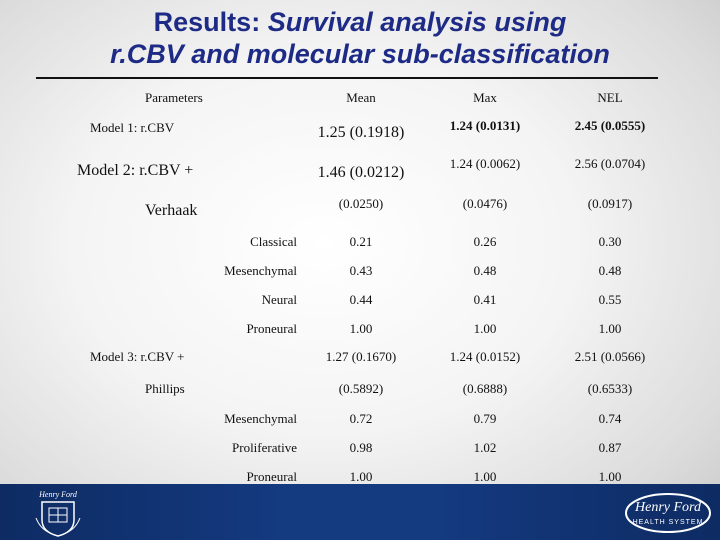  What do you see at coordinates (361, 97) in the screenshot?
I see `header-mean: Mean` at bounding box center [361, 97].